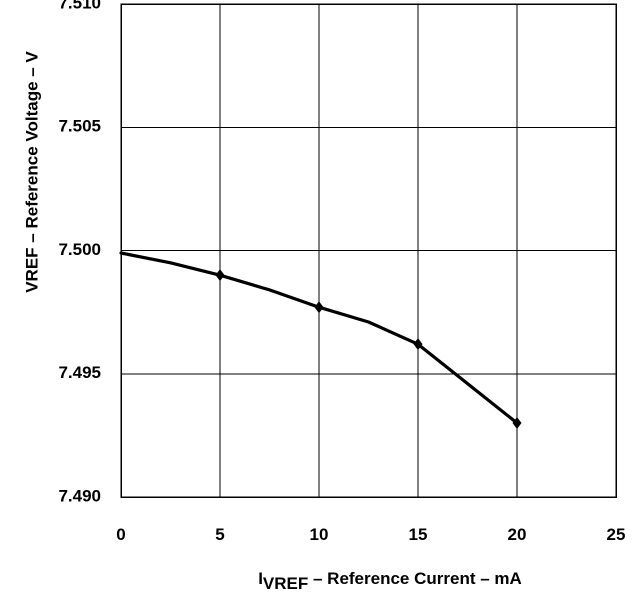  What do you see at coordinates (31, 172) in the screenshot?
I see `y-axis-title: VREF – Reference Voltage – V` at bounding box center [31, 172].